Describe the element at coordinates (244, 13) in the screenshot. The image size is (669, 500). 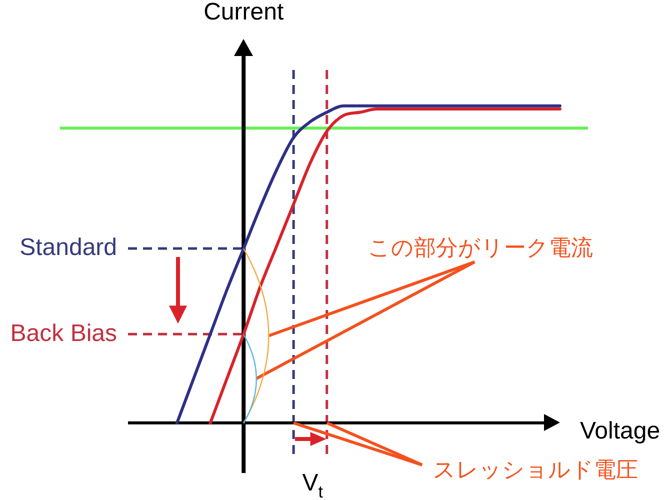
I see `y-axis-title: Current` at that location.